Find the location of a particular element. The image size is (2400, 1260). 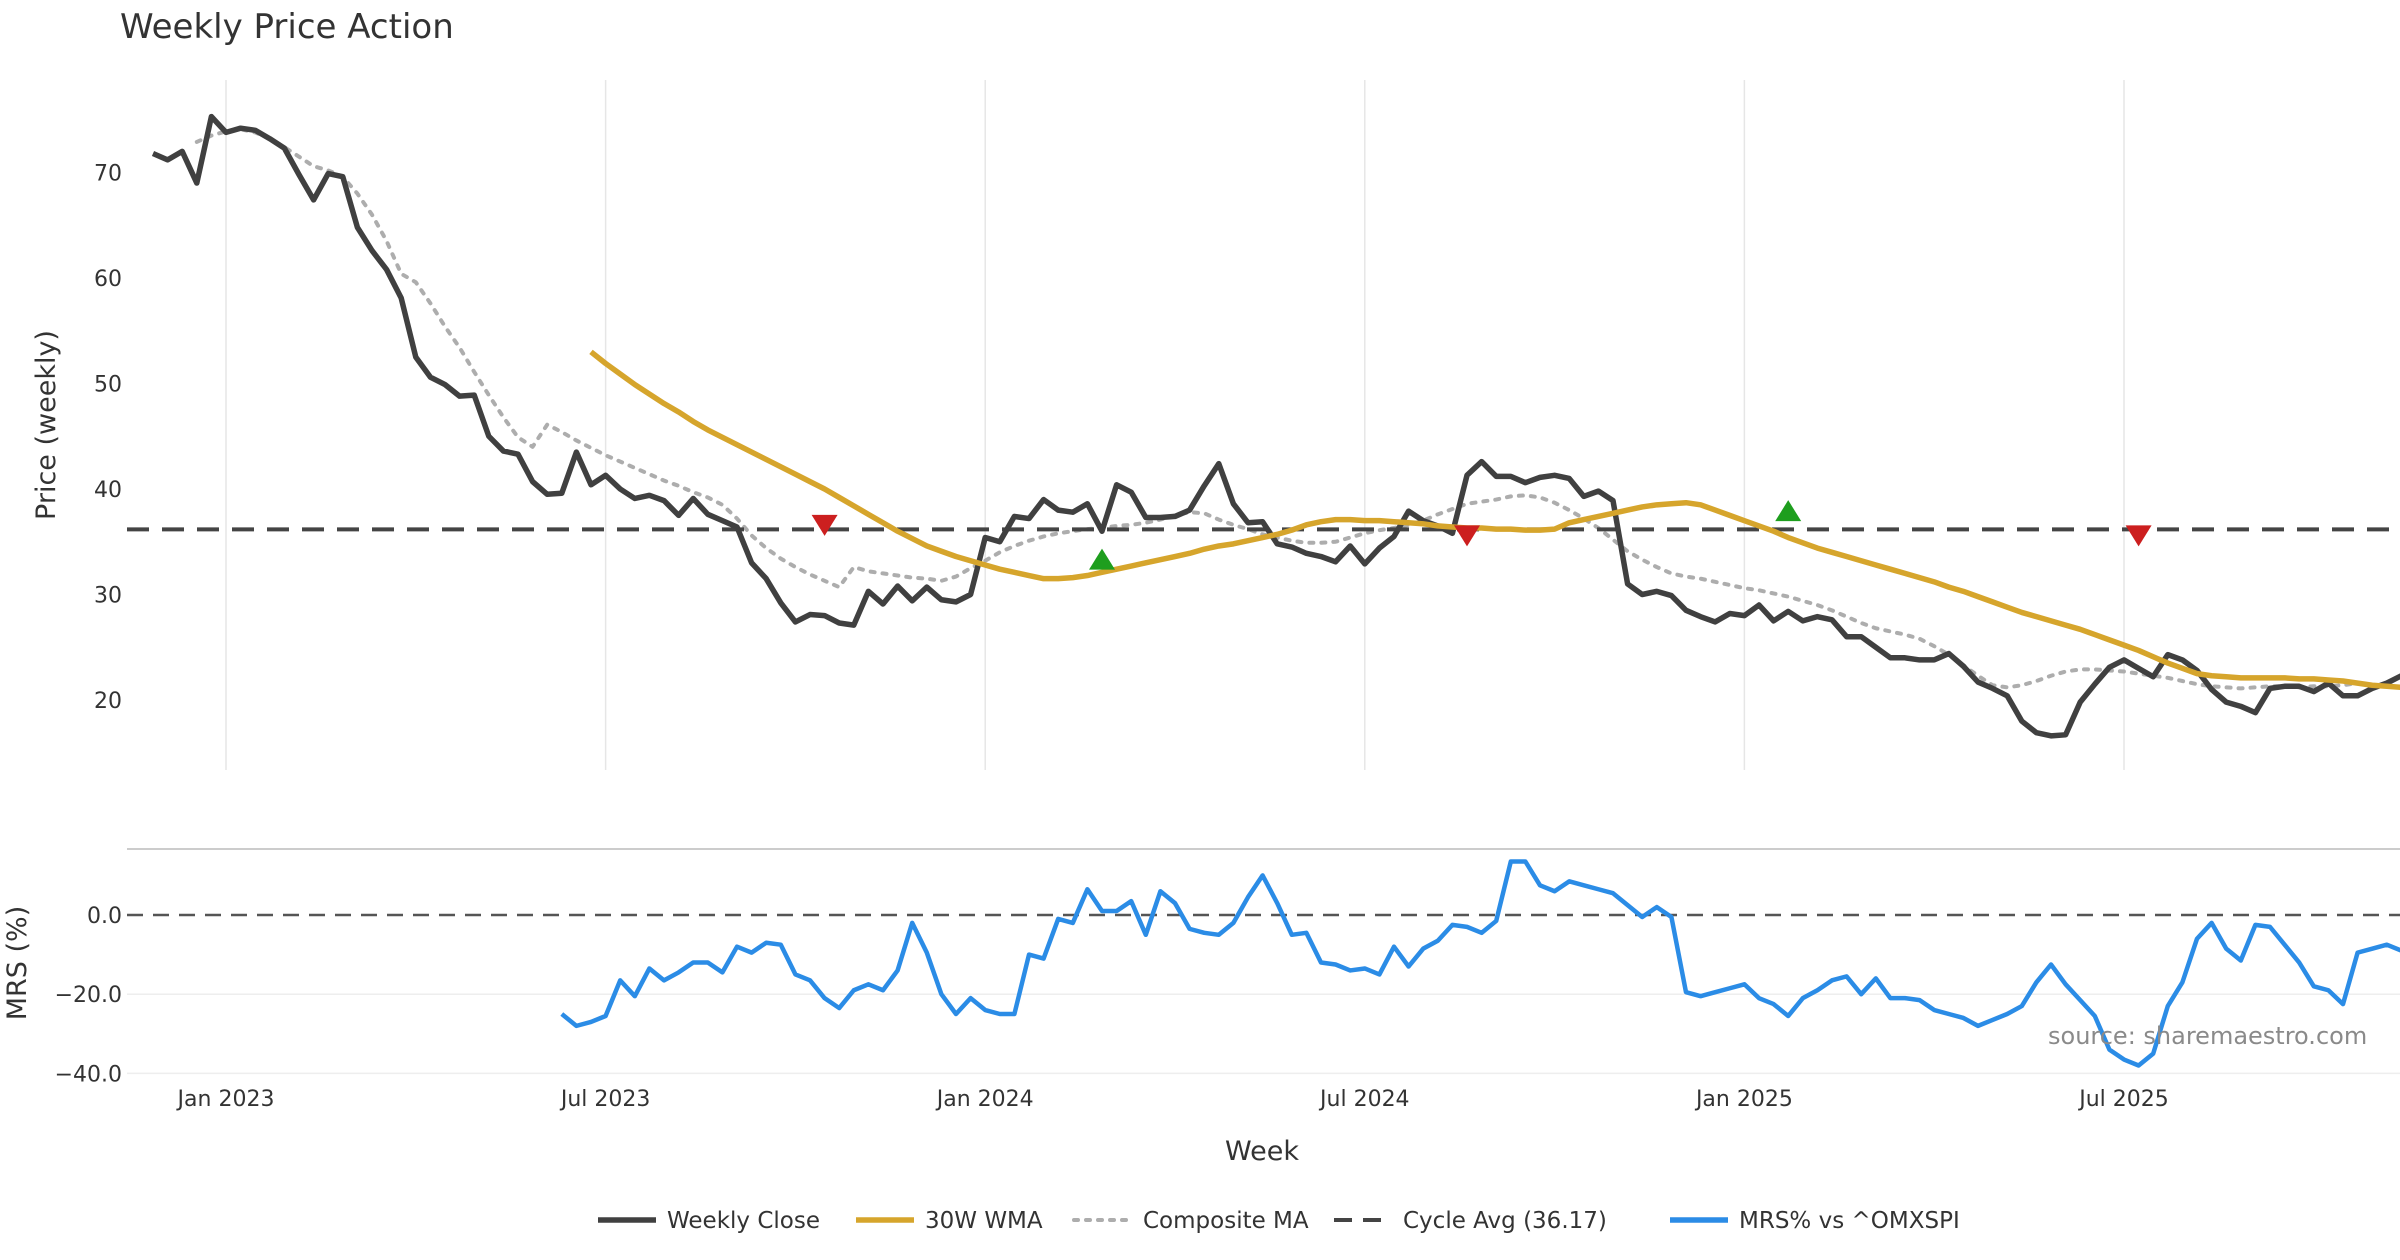

mrs-y-tick-label: 0.0 is located at coordinates (104, 916).